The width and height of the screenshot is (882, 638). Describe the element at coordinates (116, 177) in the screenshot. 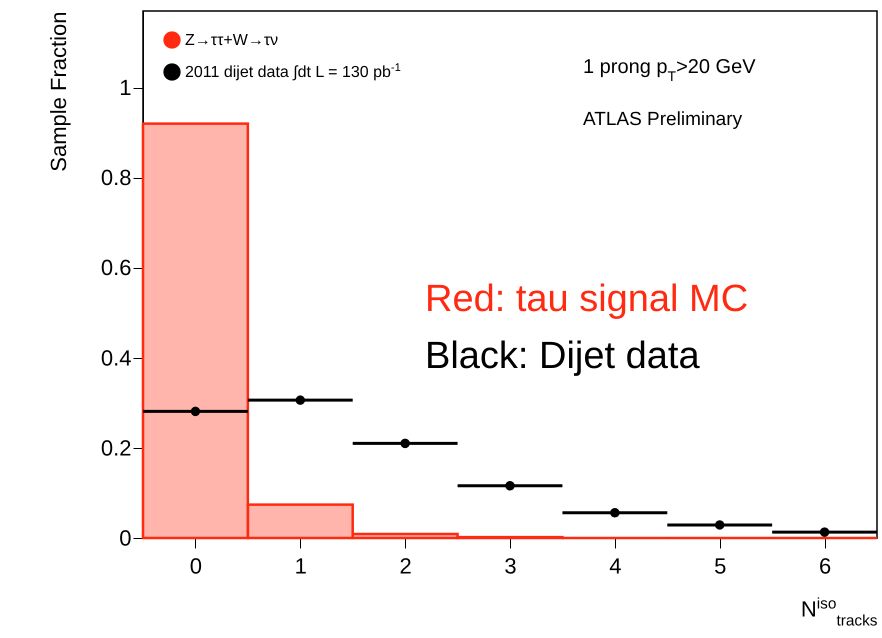

I see `y-tick-label: 0.8` at that location.